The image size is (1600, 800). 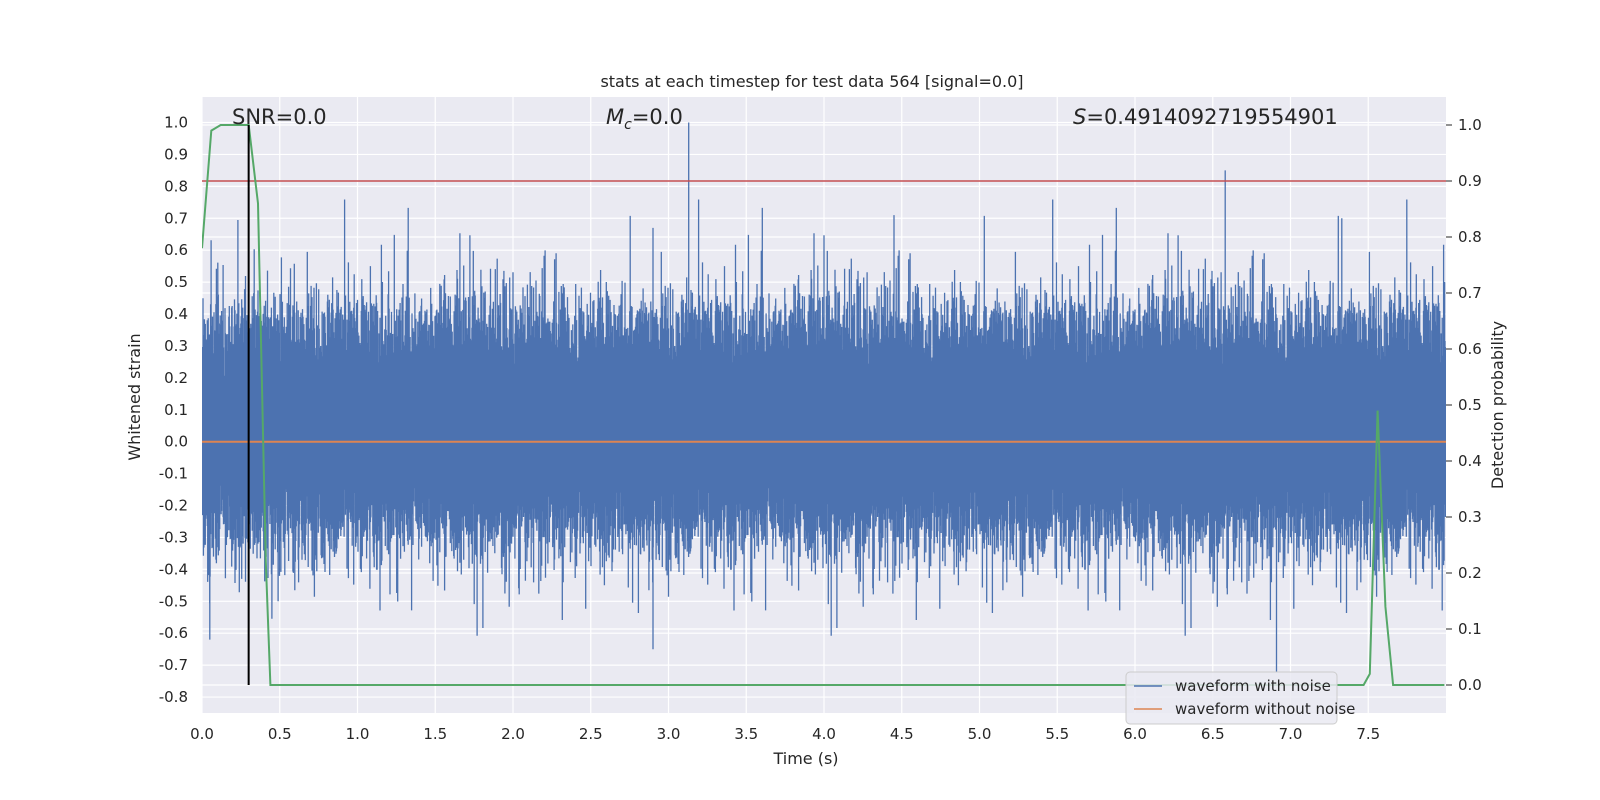 I want to click on s-symbol: S, so click(x=1079, y=117).